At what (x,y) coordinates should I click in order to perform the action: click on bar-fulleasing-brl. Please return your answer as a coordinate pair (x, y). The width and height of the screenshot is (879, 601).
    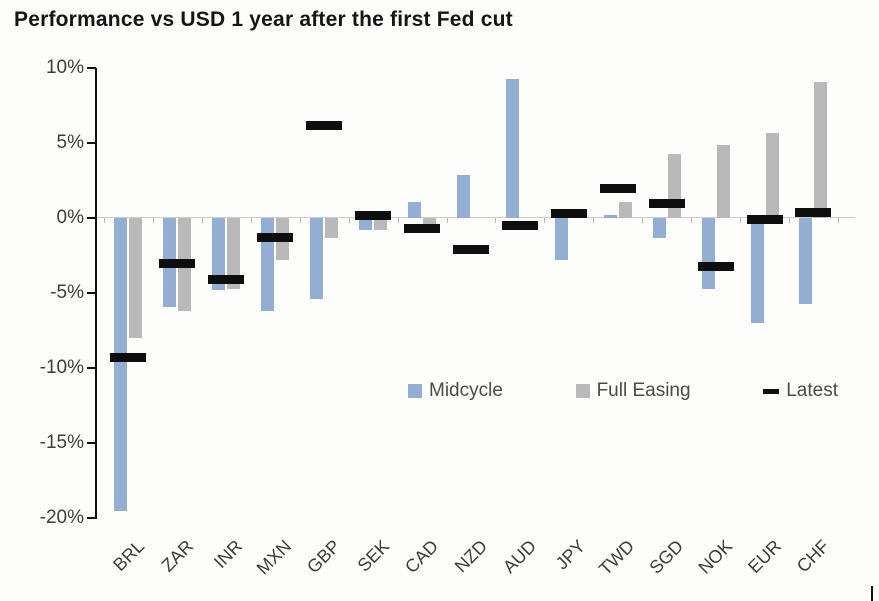
    Looking at the image, I should click on (136, 278).